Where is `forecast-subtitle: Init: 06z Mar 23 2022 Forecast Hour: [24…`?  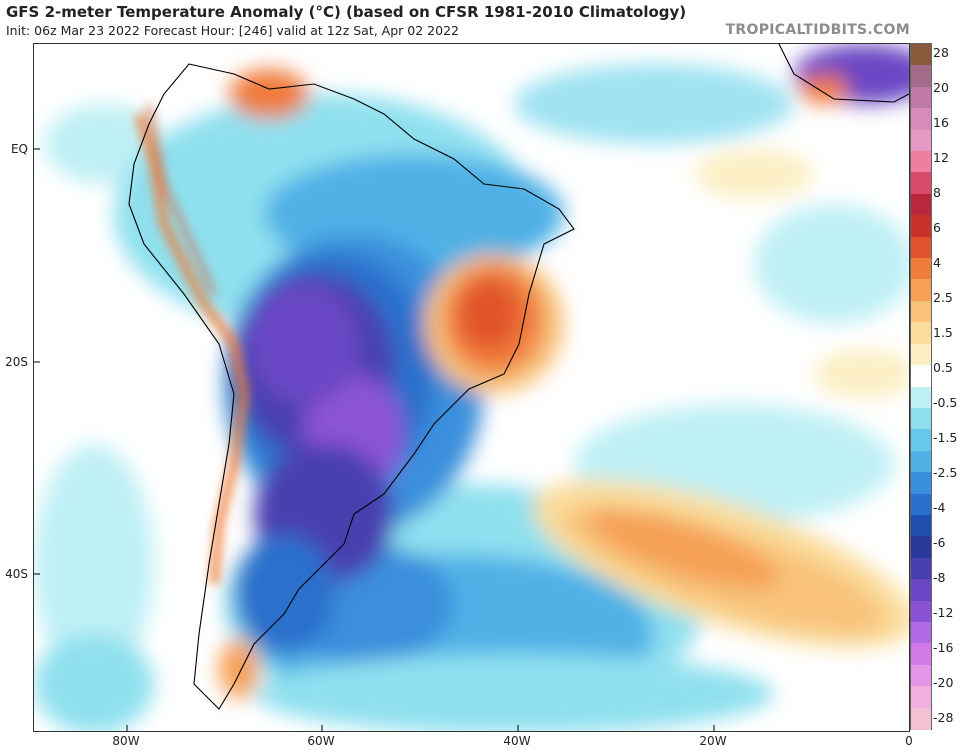
forecast-subtitle: Init: 06z Mar 23 2022 Forecast Hour: [24… is located at coordinates (232, 30).